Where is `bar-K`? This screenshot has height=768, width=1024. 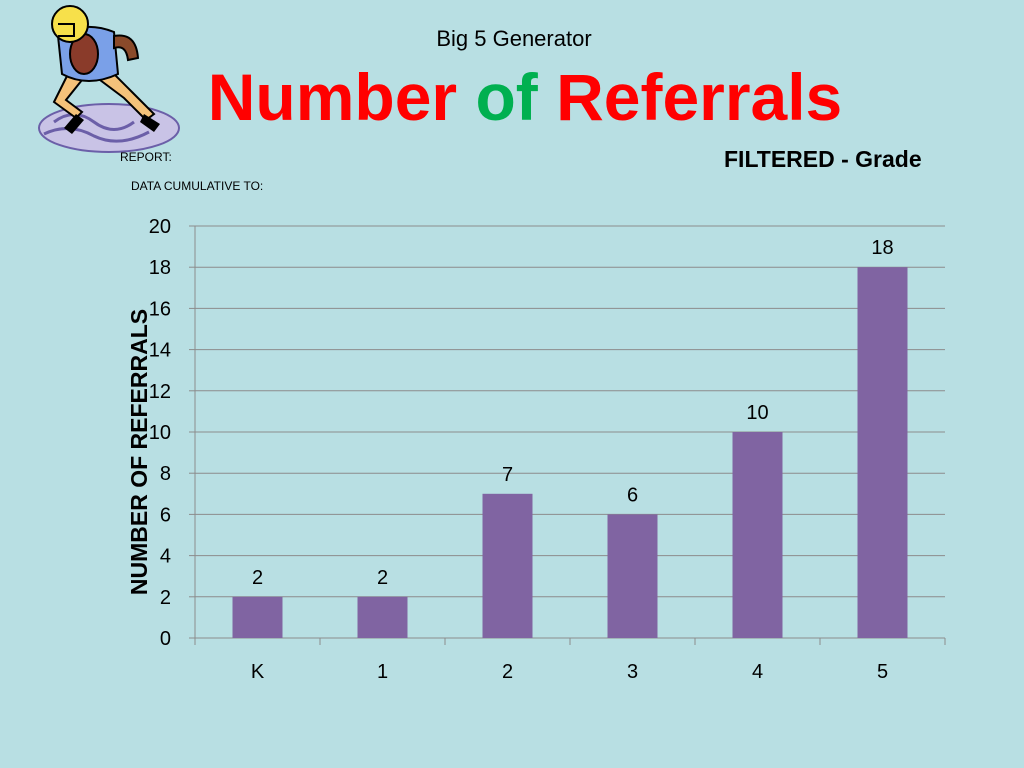 bar-K is located at coordinates (257, 617).